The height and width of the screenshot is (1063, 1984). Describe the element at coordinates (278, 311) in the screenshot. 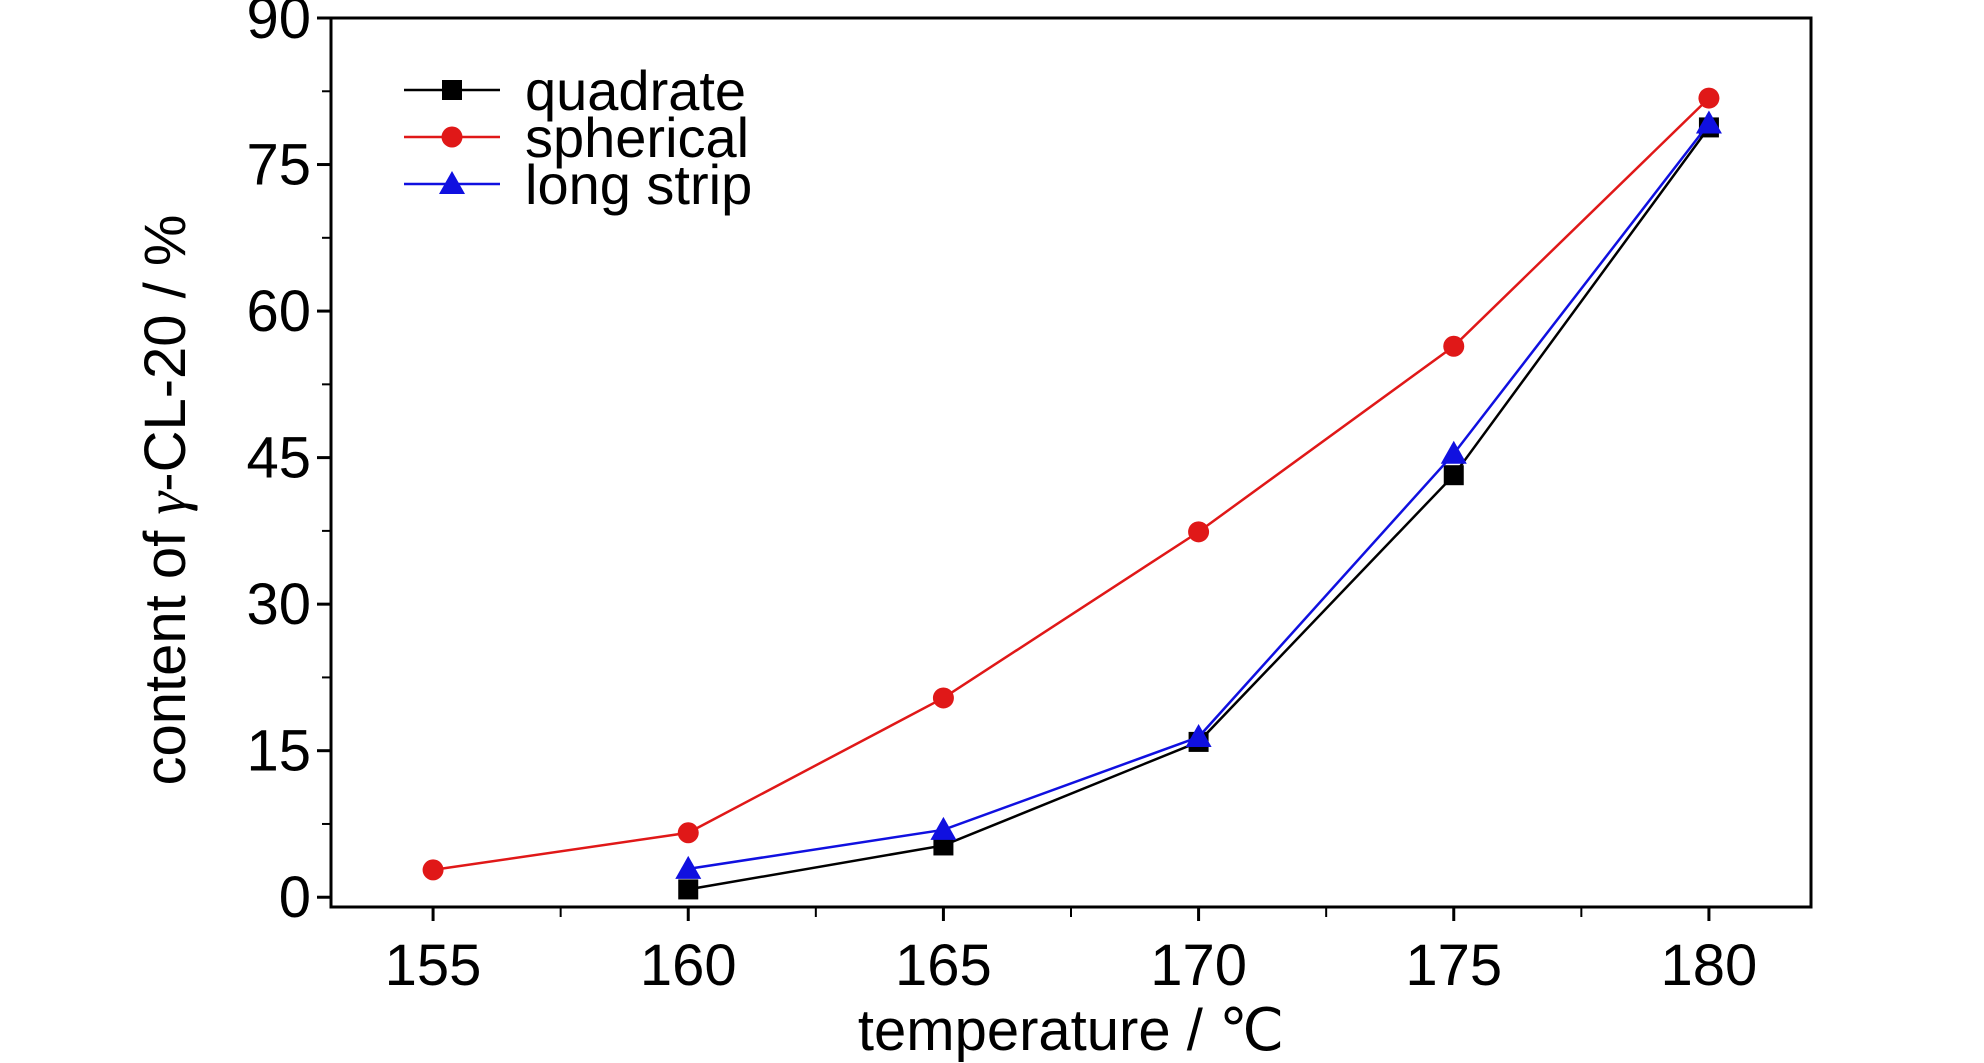

I see `y-tick-label-60: 60` at that location.